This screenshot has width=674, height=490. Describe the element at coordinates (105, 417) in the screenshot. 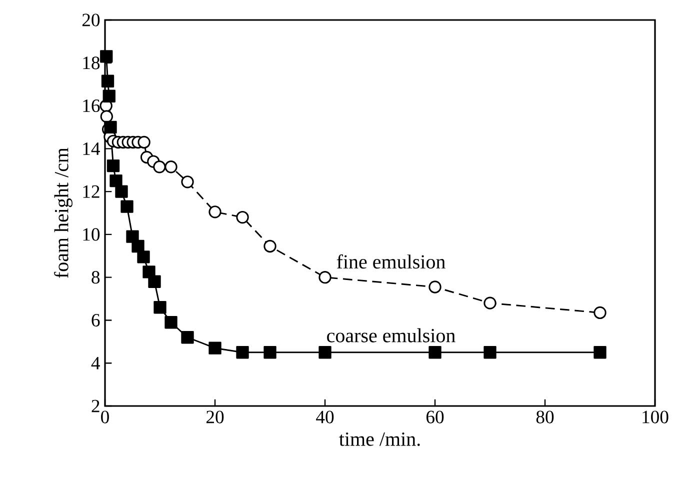

I see `x-tick-label: 0` at that location.